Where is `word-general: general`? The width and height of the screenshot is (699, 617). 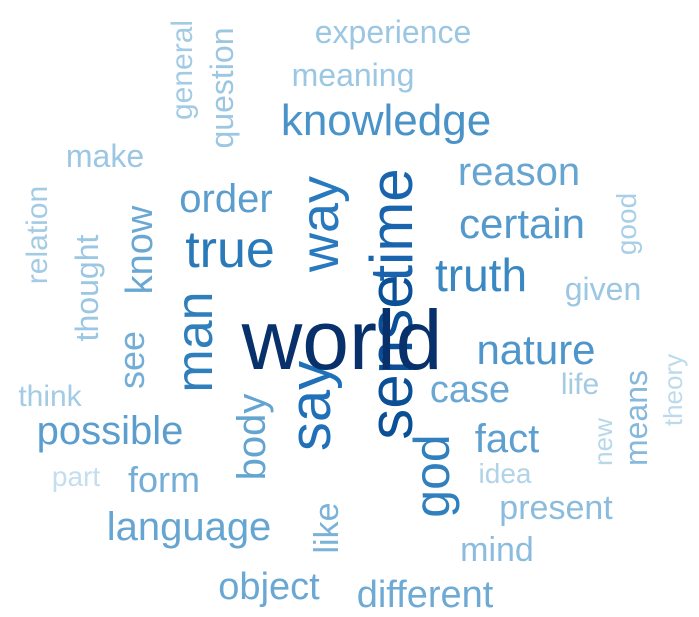 word-general: general is located at coordinates (182, 70).